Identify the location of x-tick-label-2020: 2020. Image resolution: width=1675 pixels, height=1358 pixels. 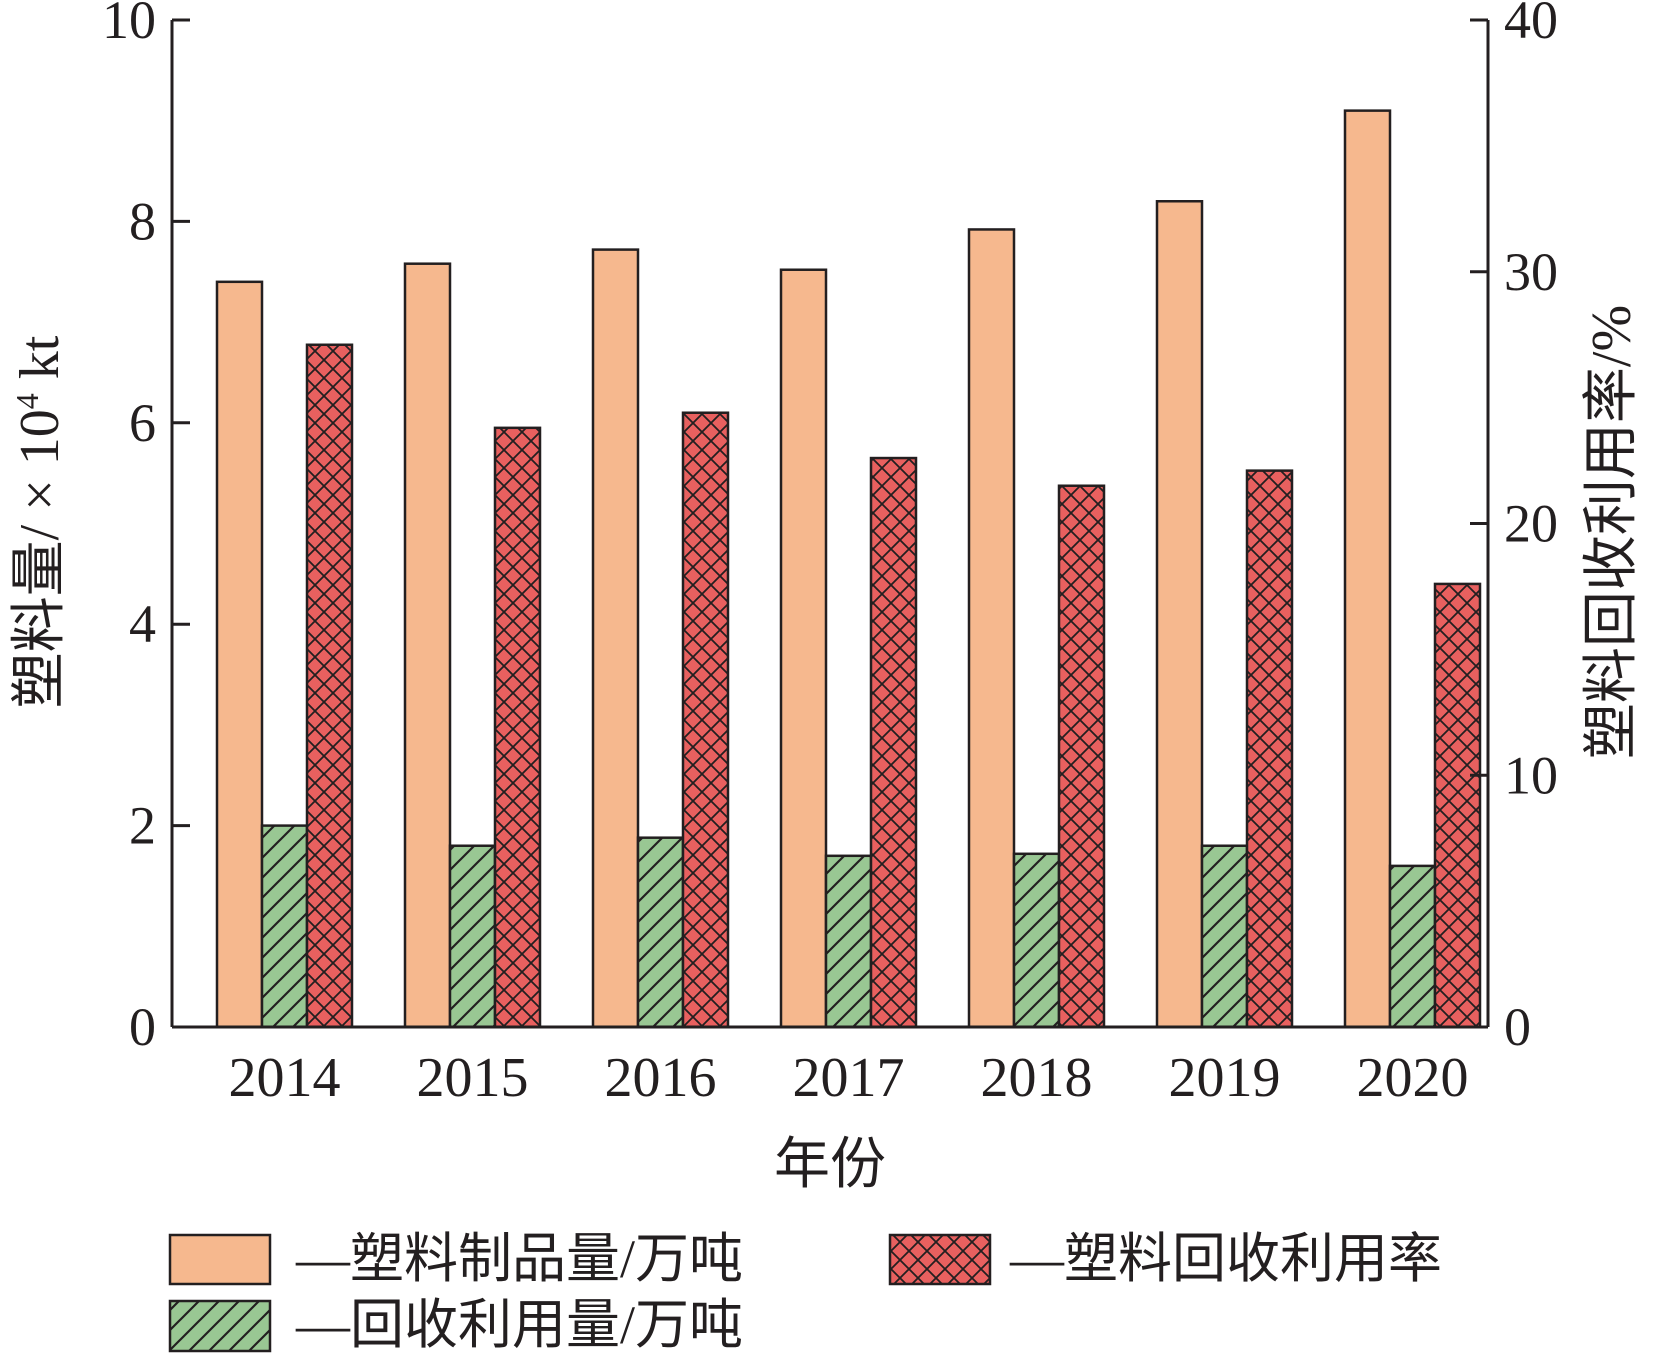
(1413, 1078).